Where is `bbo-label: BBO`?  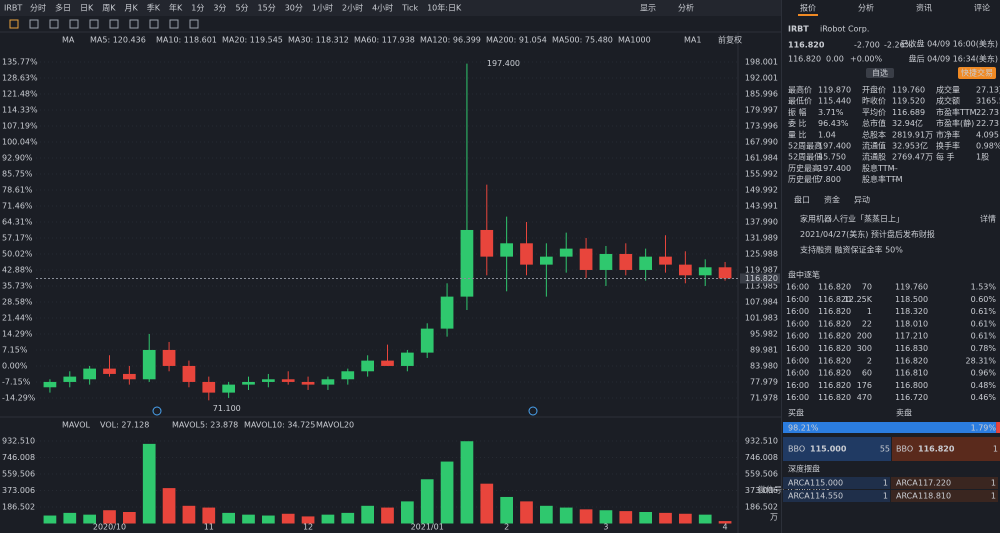 bbo-label: BBO is located at coordinates (796, 449).